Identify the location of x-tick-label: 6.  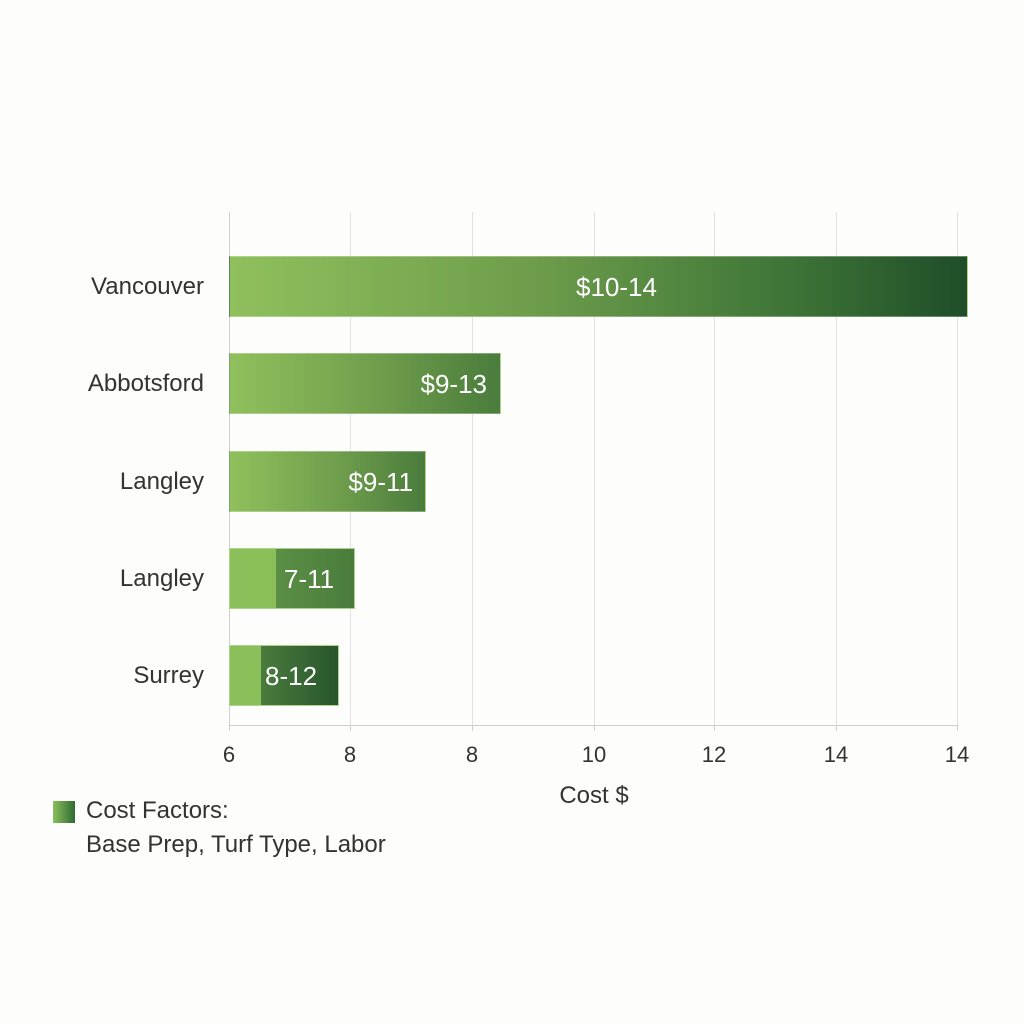
(229, 754).